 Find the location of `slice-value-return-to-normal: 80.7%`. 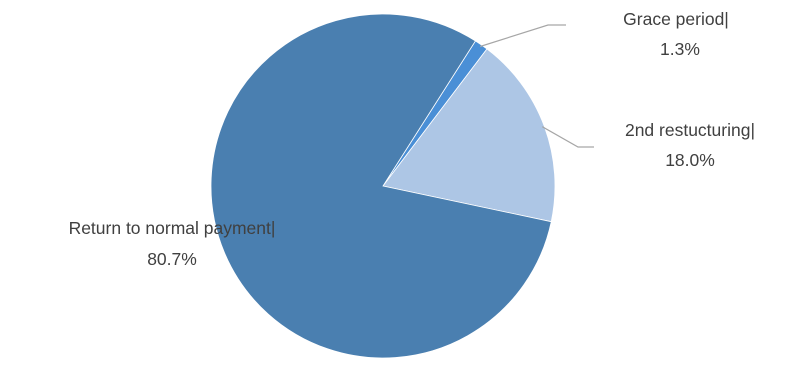

slice-value-return-to-normal: 80.7% is located at coordinates (172, 259).